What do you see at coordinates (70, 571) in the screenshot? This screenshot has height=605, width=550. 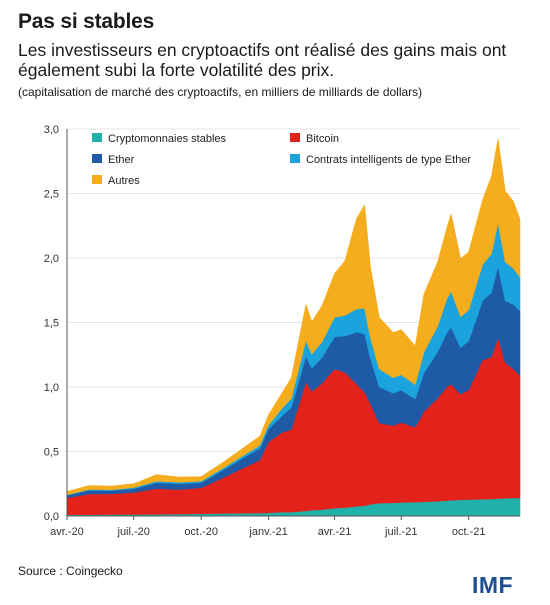 I see `source-note: Source : Coingecko` at bounding box center [70, 571].